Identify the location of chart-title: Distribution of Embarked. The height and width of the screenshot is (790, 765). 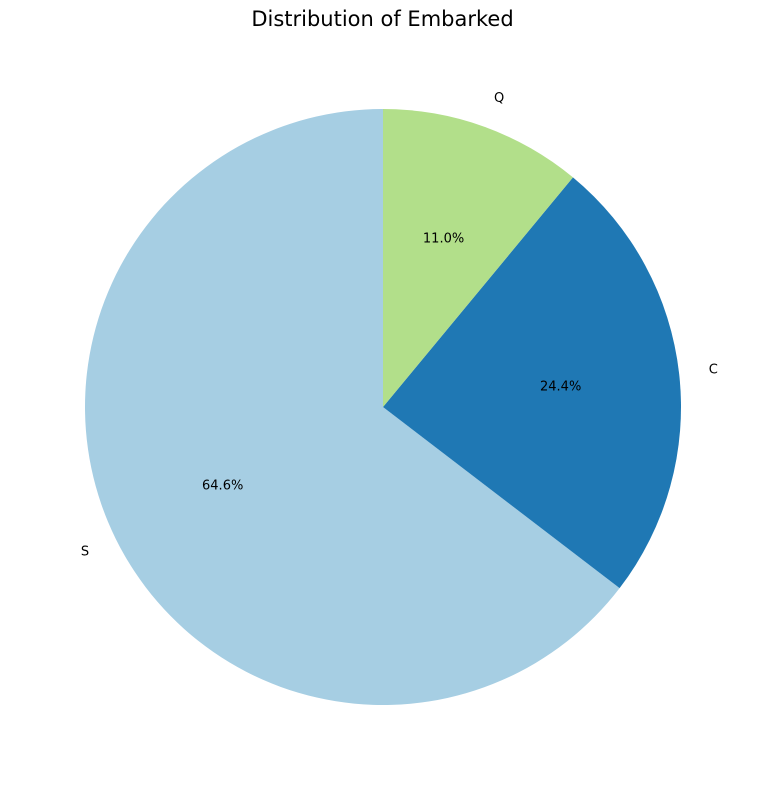
(382, 19).